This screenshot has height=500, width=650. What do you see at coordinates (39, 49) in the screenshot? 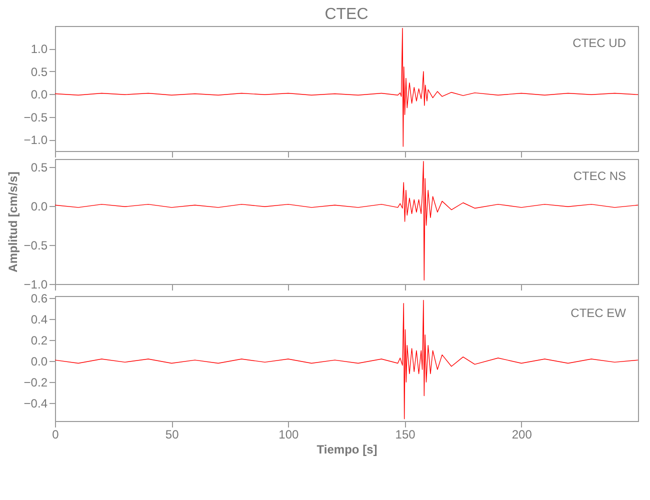
I see `y-tick-label: 1.0` at bounding box center [39, 49].